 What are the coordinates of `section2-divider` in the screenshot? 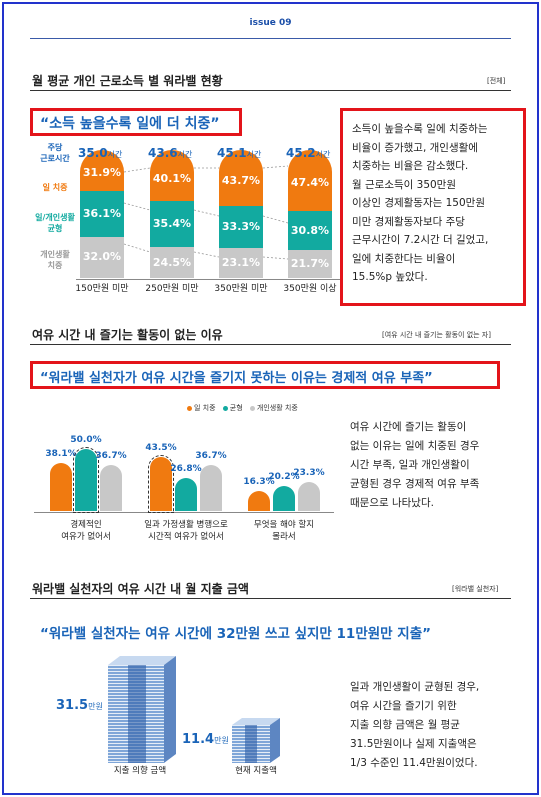 It's located at (270, 344).